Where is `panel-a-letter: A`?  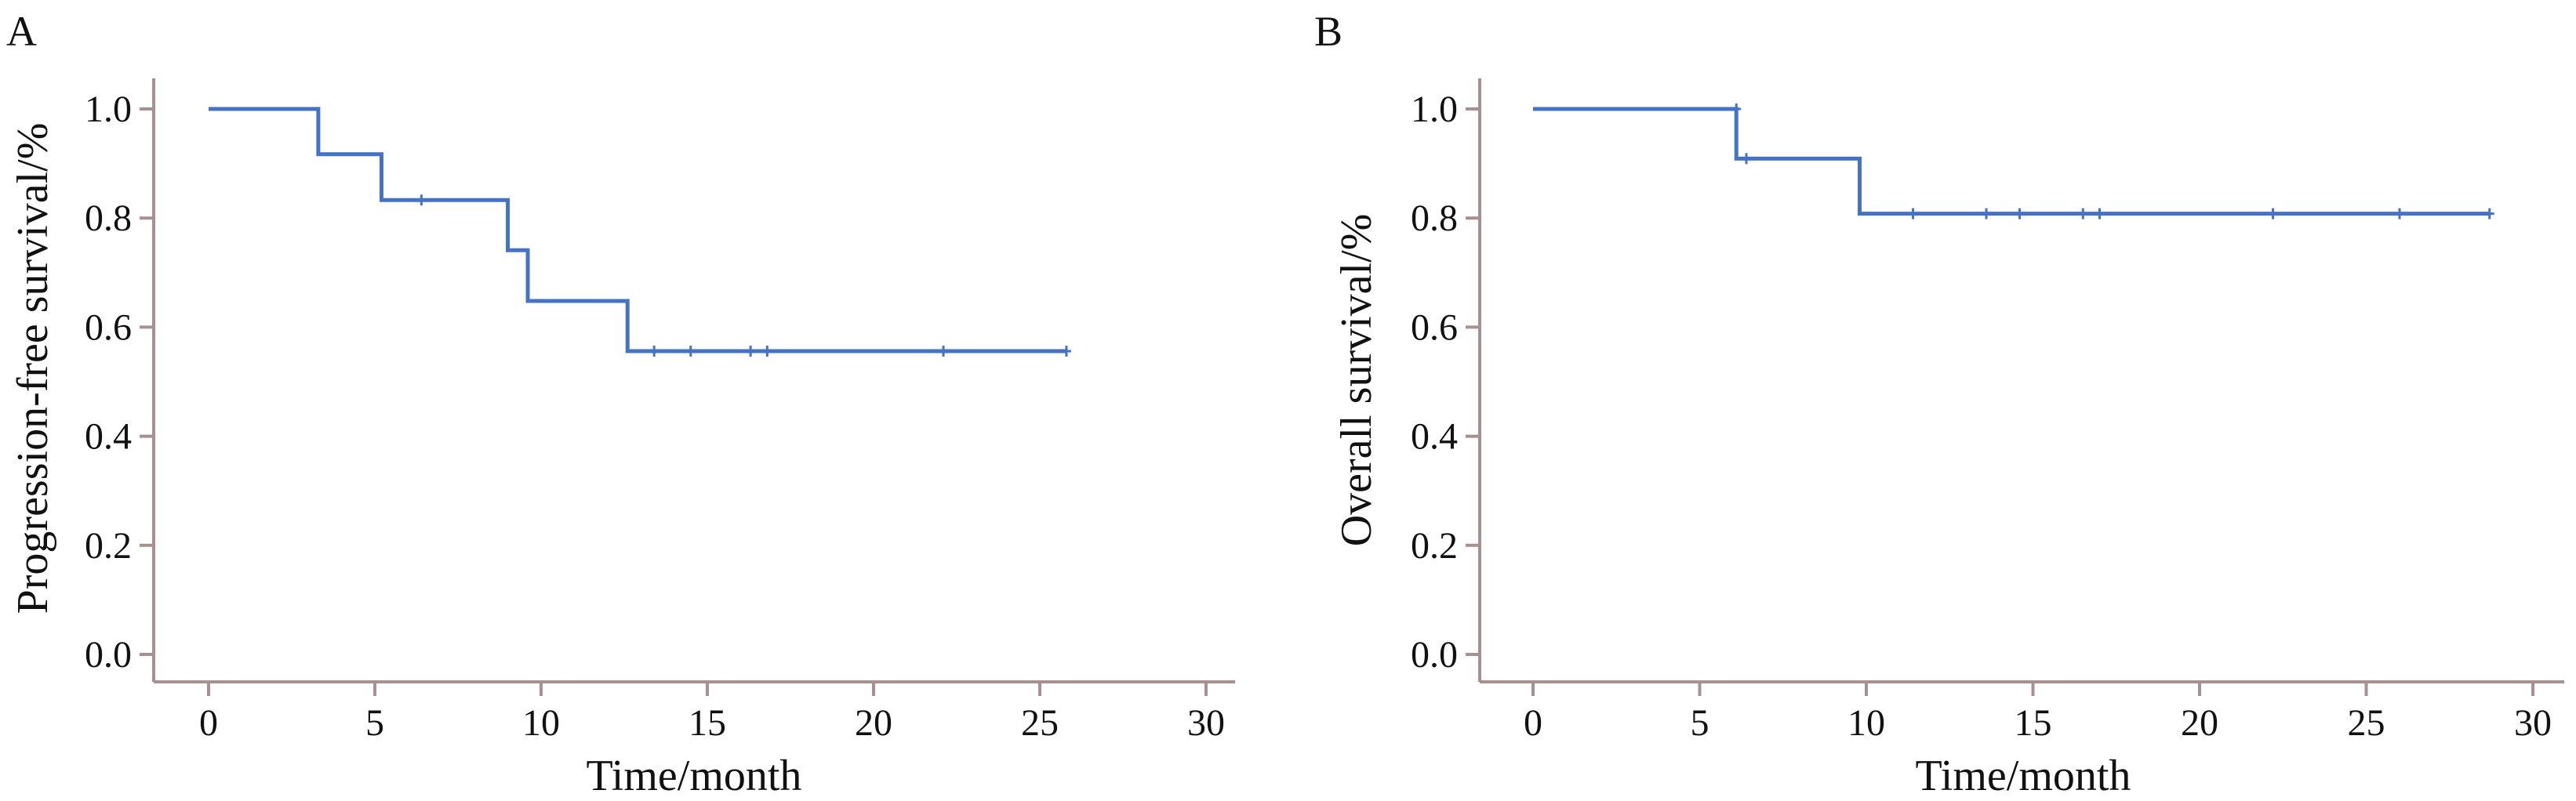 panel-a-letter: A is located at coordinates (21, 32).